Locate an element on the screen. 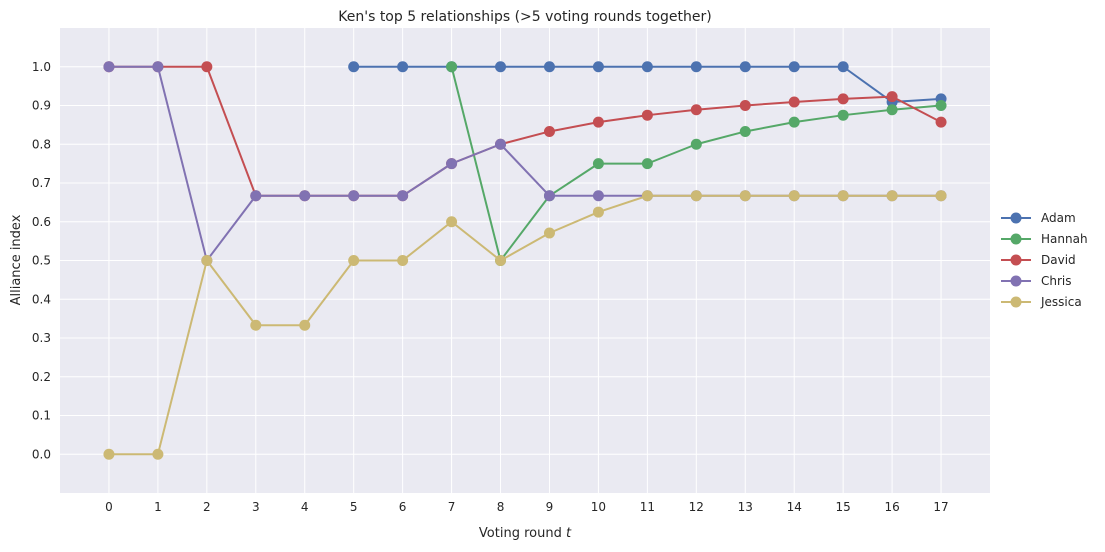 This screenshot has width=1105, height=552. x-tick-label: 6 is located at coordinates (403, 507).